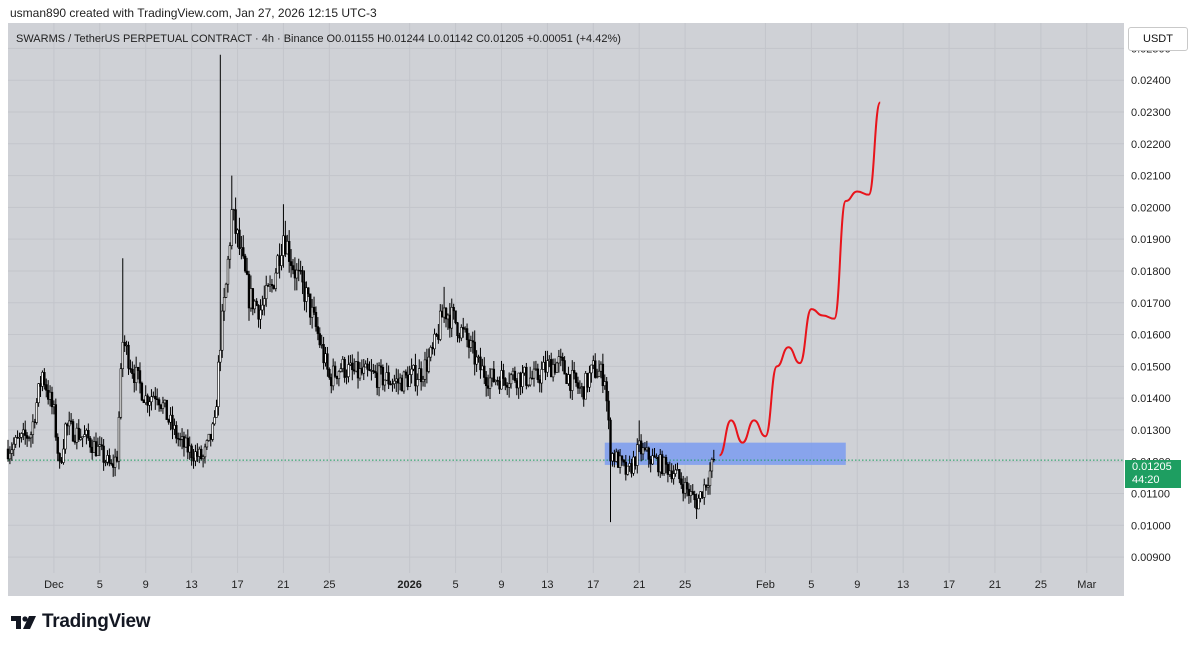 This screenshot has height=648, width=1200. What do you see at coordinates (1151, 113) in the screenshot?
I see `y-tick-label: 0.02300` at bounding box center [1151, 113].